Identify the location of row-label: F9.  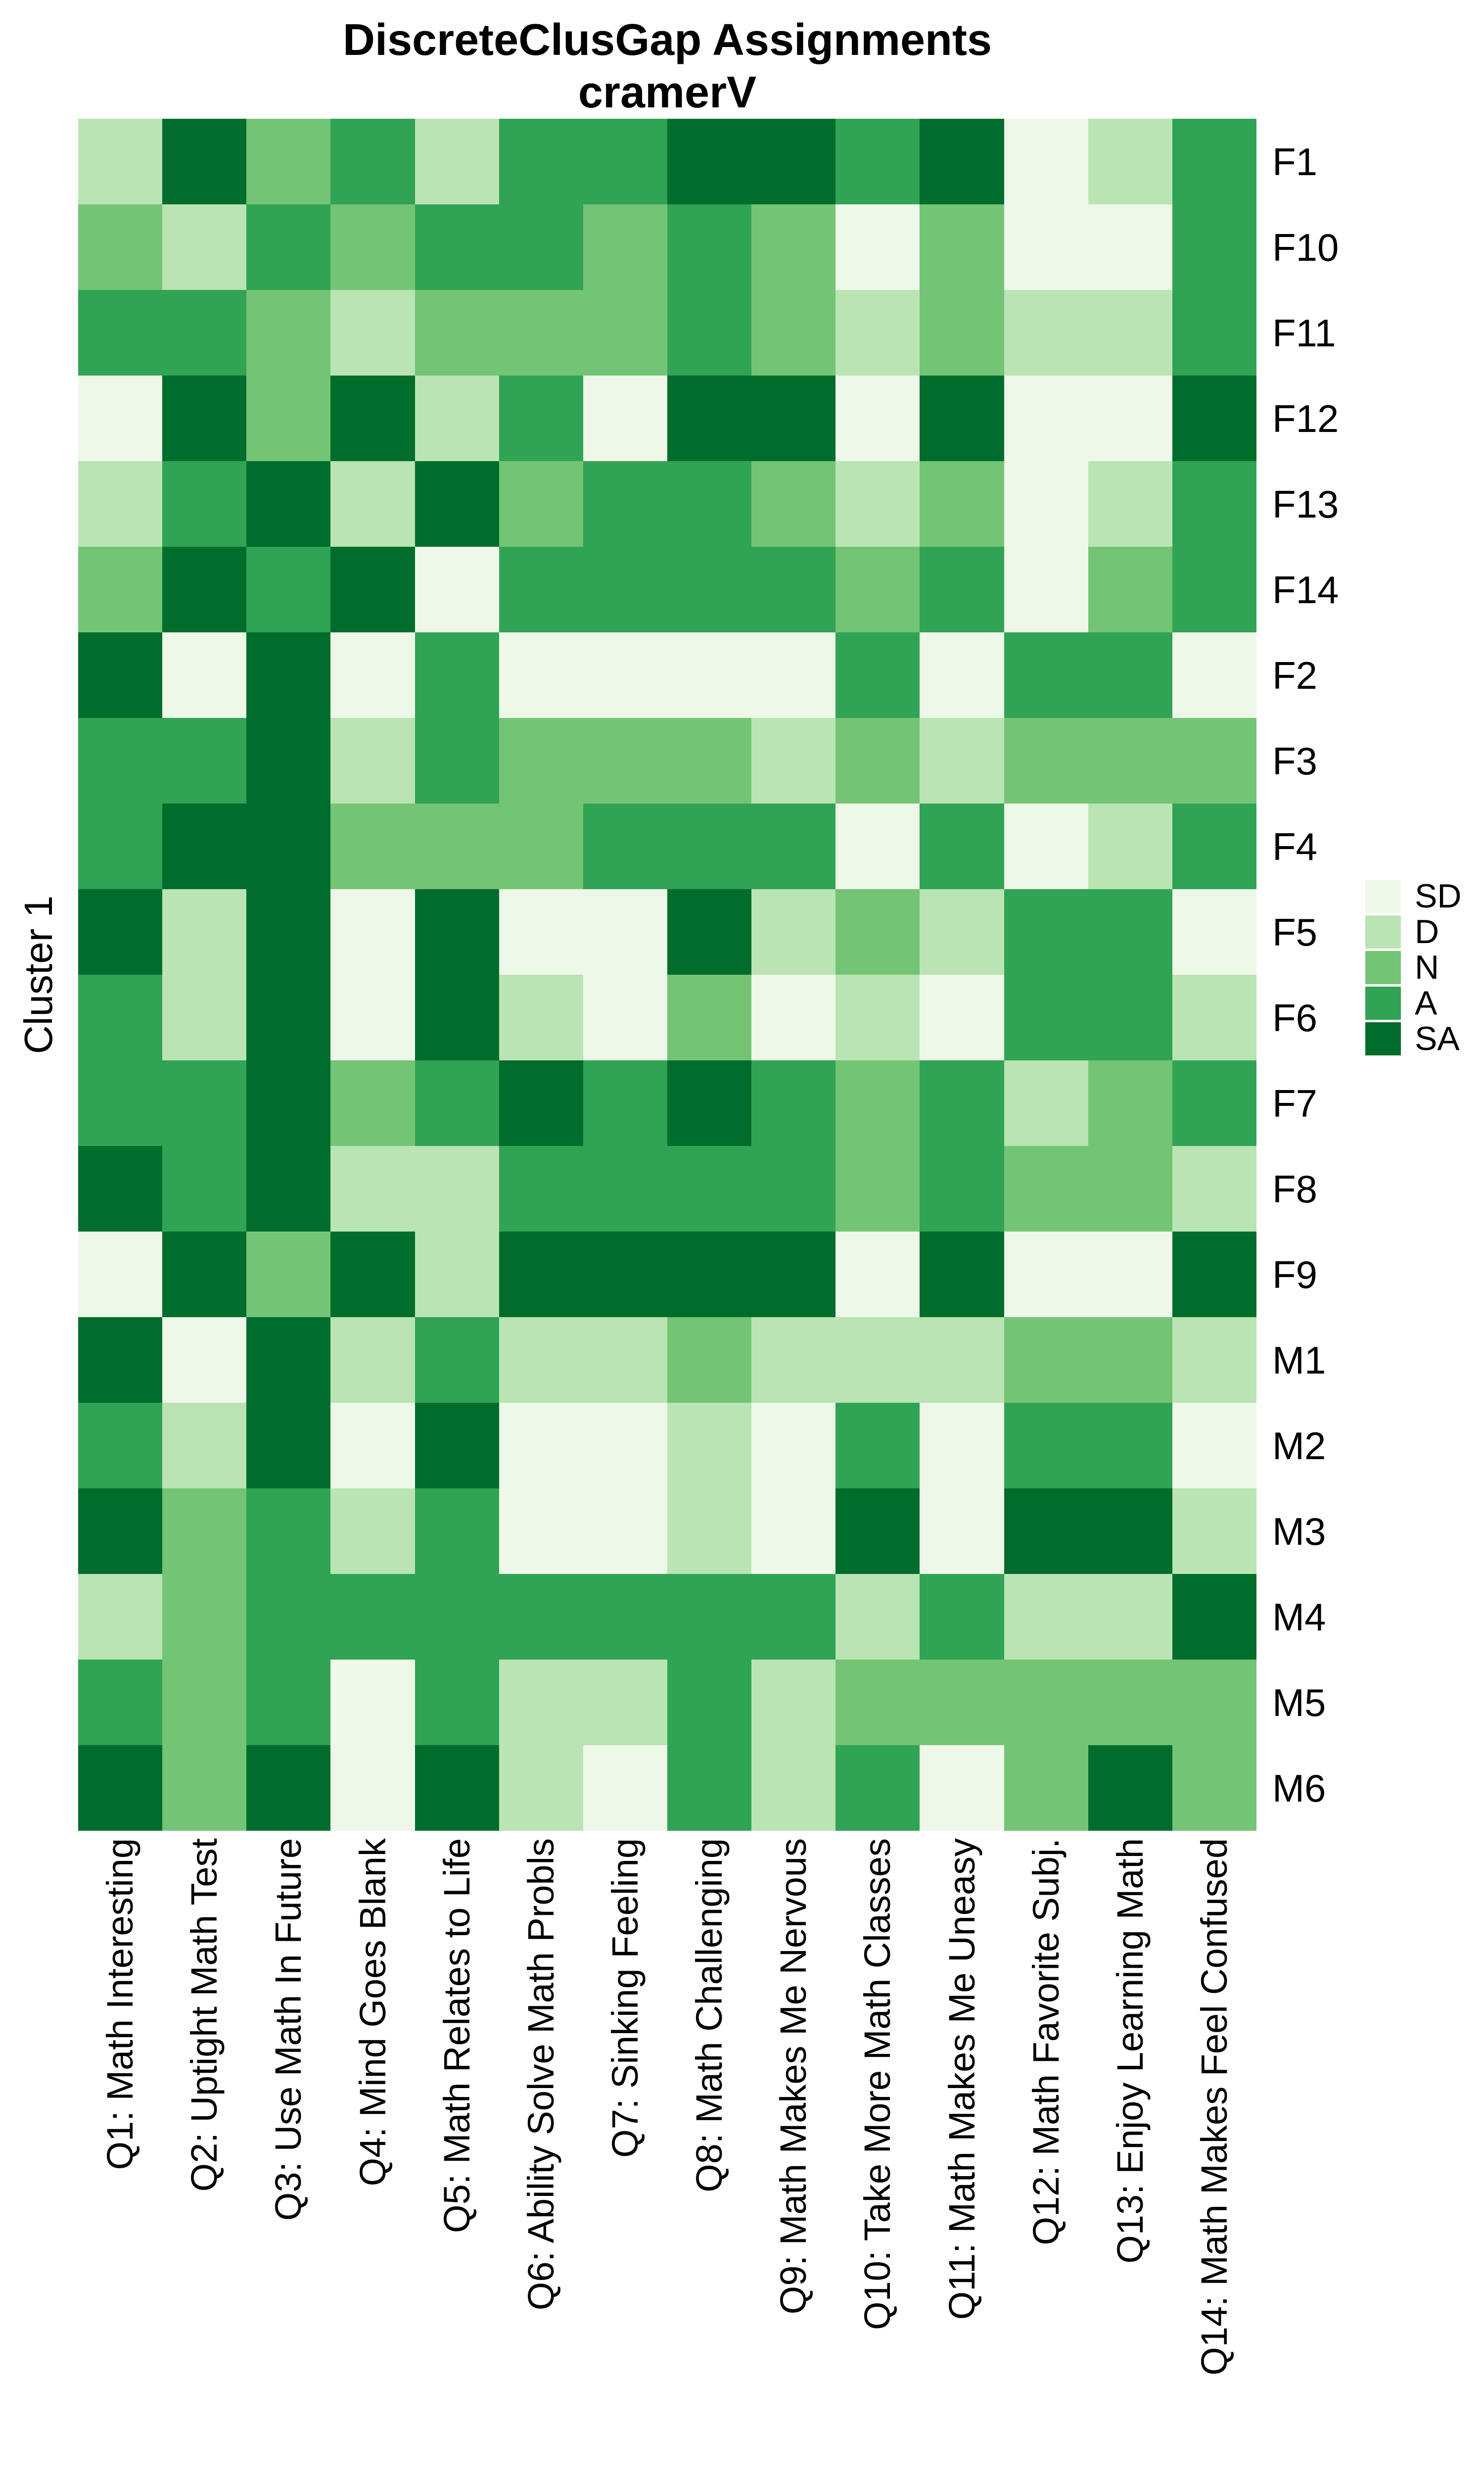
(1295, 1274).